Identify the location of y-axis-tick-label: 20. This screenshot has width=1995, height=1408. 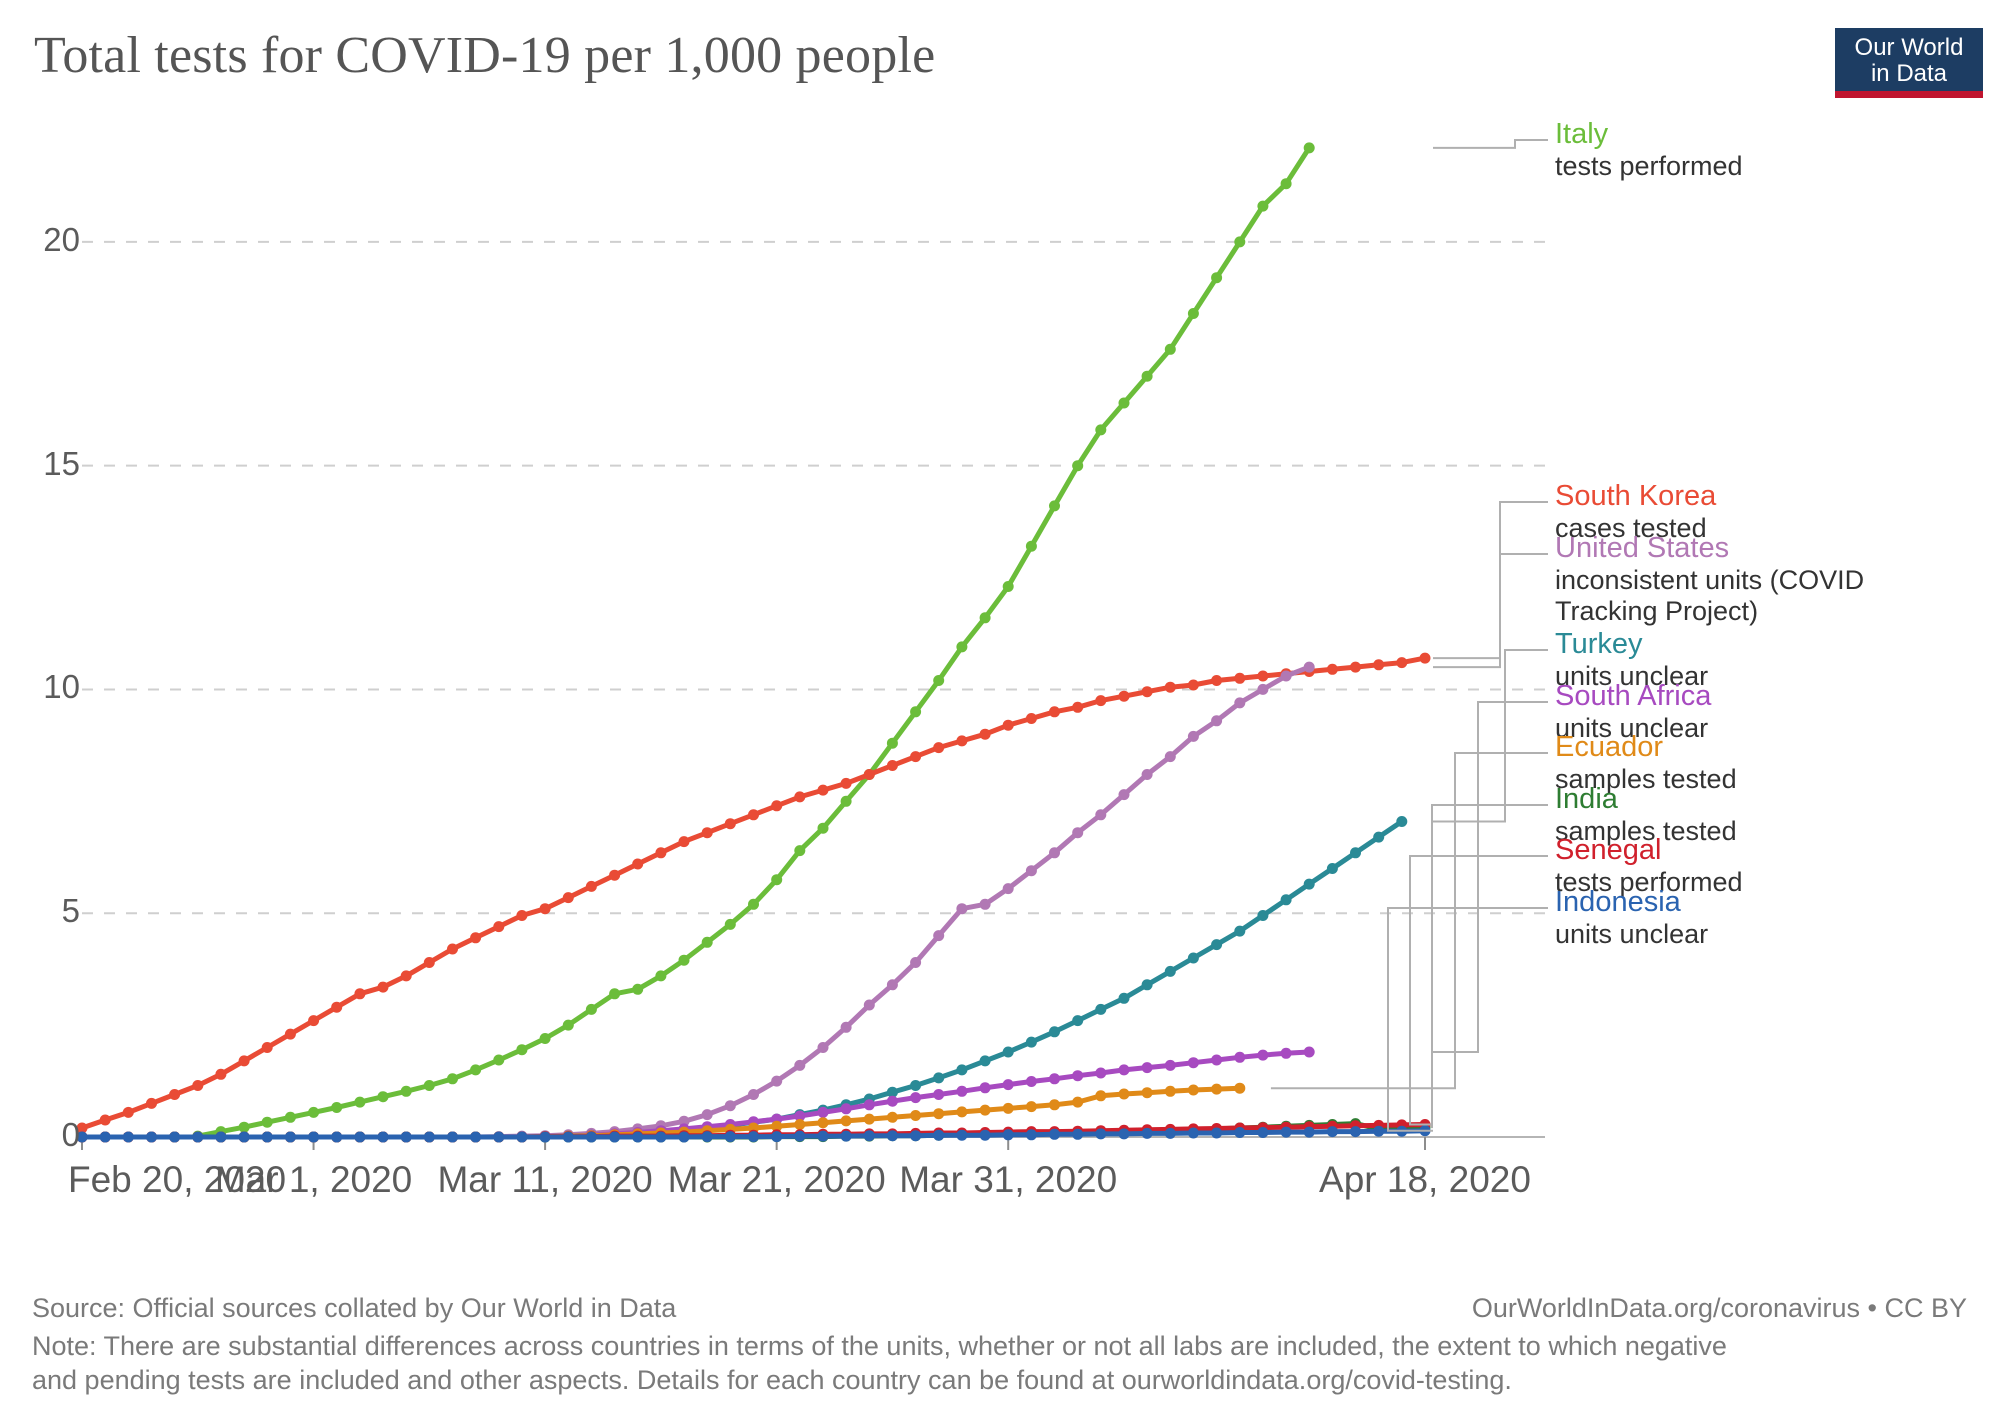
(61, 239).